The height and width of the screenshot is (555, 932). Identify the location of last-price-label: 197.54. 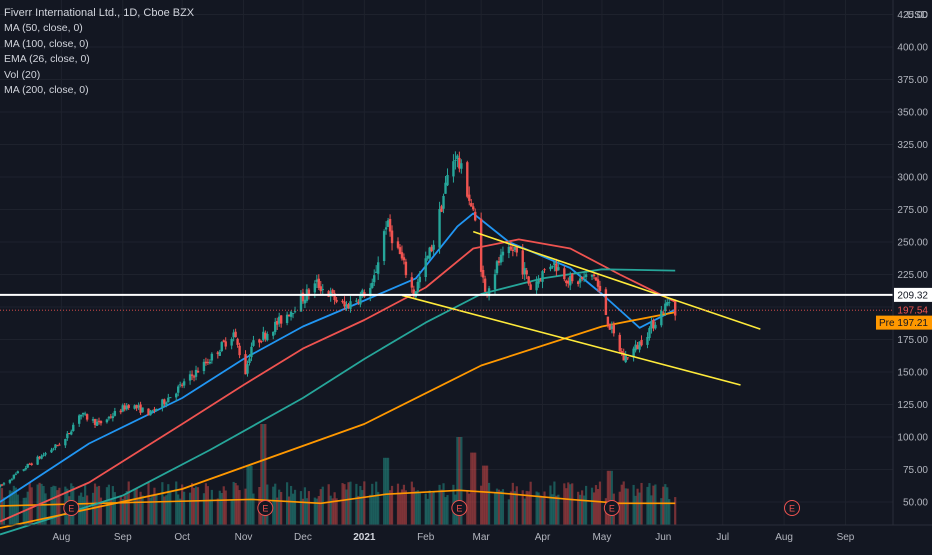
(912, 311).